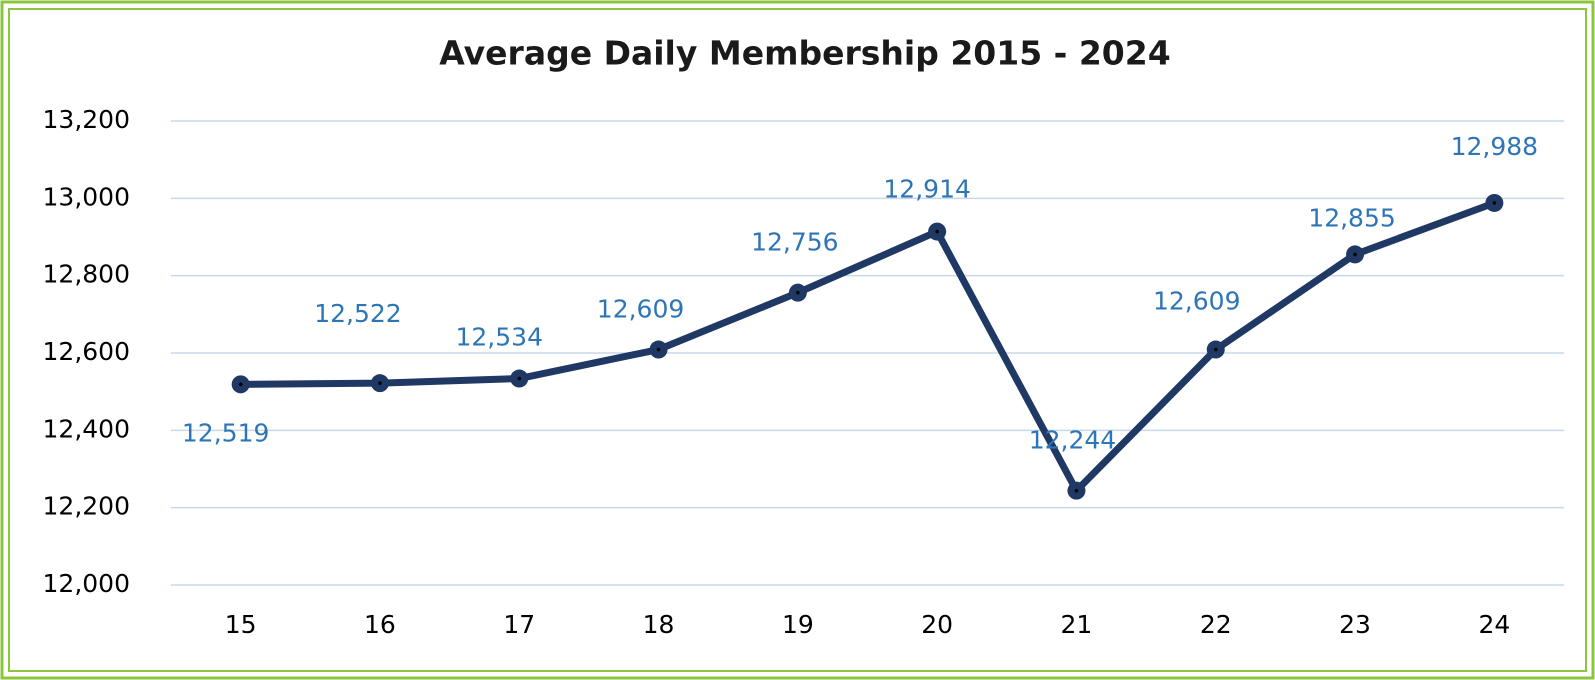 The width and height of the screenshot is (1595, 680). Describe the element at coordinates (804, 53) in the screenshot. I see `chart-title: Average Daily Membership 2015 - 2024` at that location.